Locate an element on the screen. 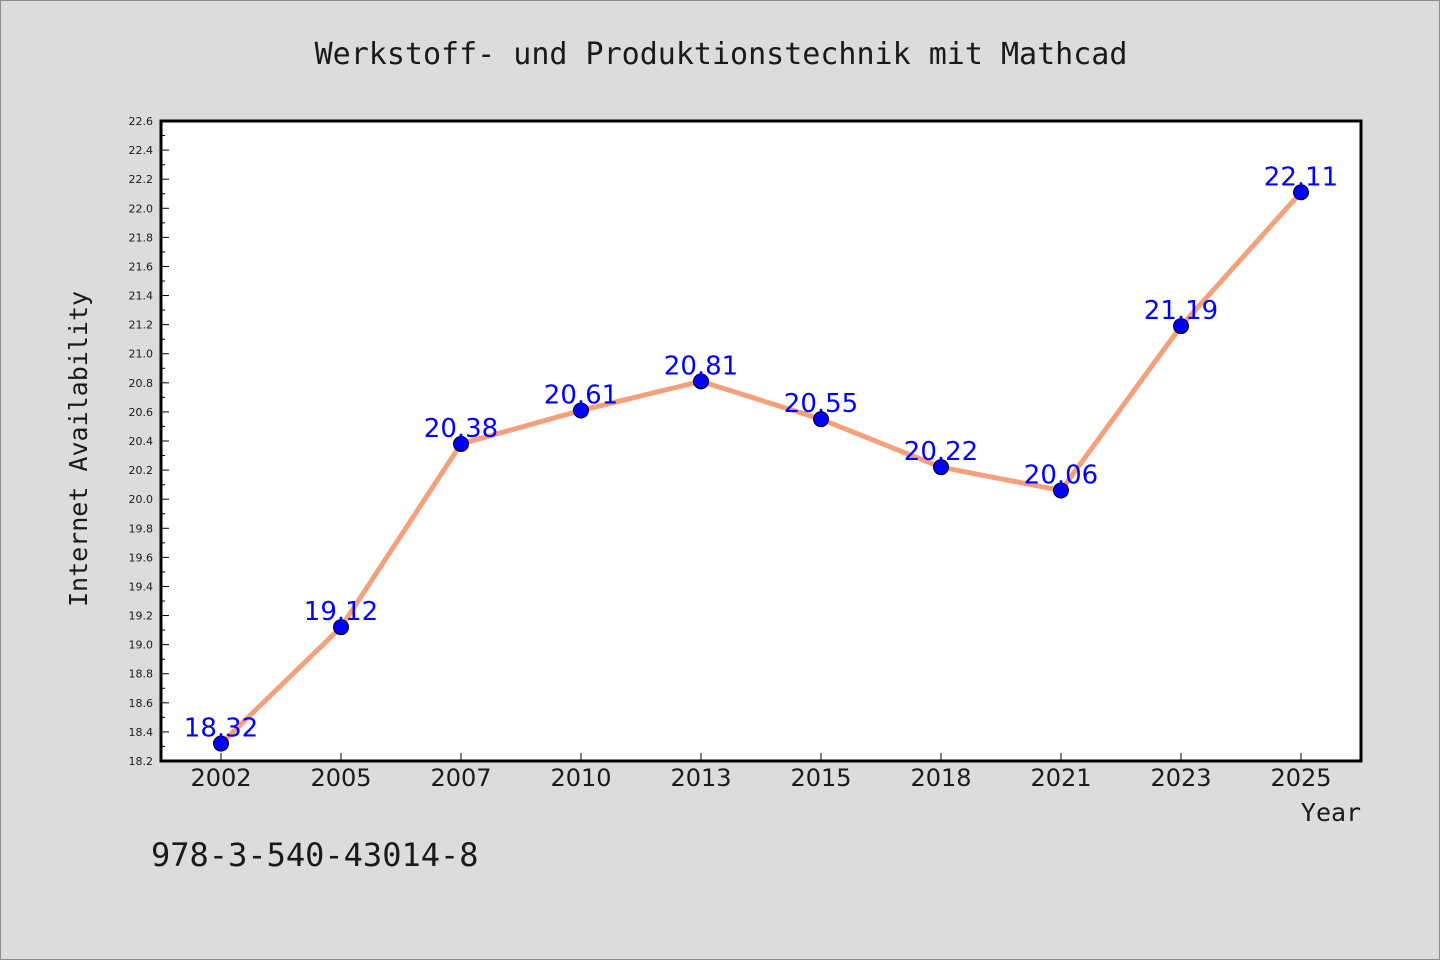 This screenshot has height=960, width=1440. y-tick-label: 18.6 is located at coordinates (141, 703).